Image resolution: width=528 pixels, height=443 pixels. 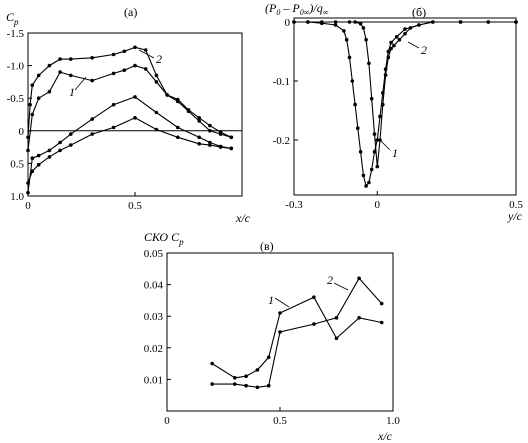 What do you see at coordinates (393, 421) in the screenshot?
I see `panel-v-xtick-label: 1.0` at bounding box center [393, 421].